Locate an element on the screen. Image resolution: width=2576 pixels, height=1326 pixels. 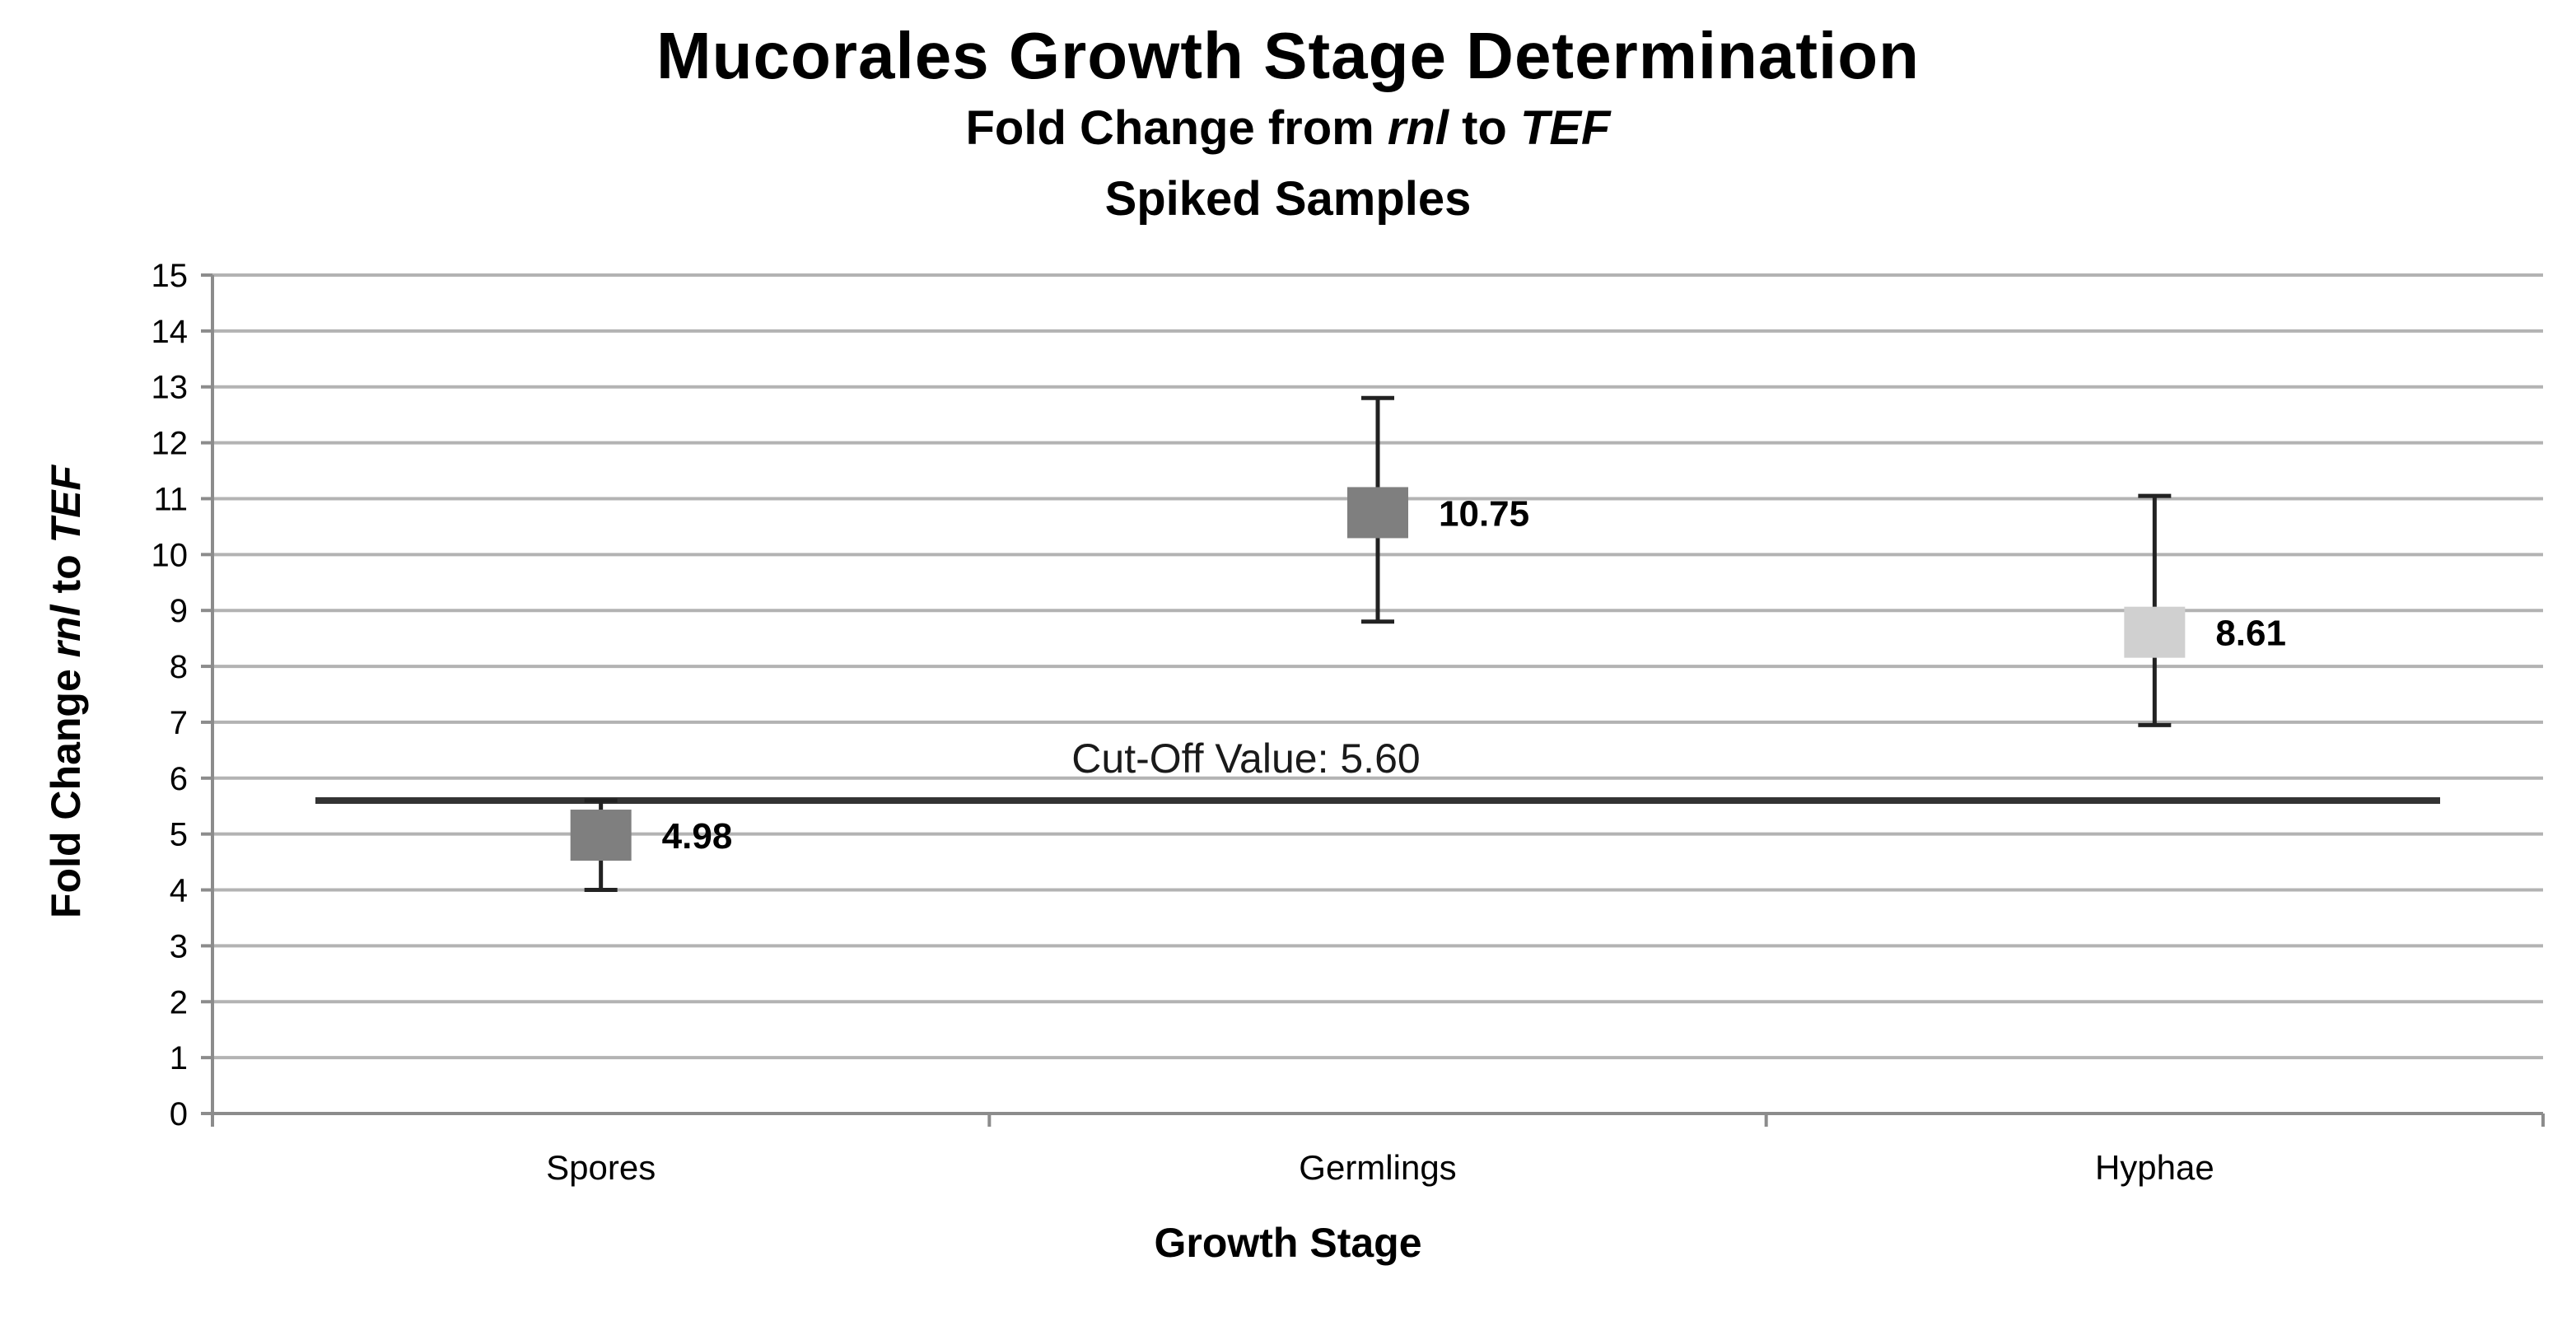
y-tick-label: 6 is located at coordinates (179, 779).